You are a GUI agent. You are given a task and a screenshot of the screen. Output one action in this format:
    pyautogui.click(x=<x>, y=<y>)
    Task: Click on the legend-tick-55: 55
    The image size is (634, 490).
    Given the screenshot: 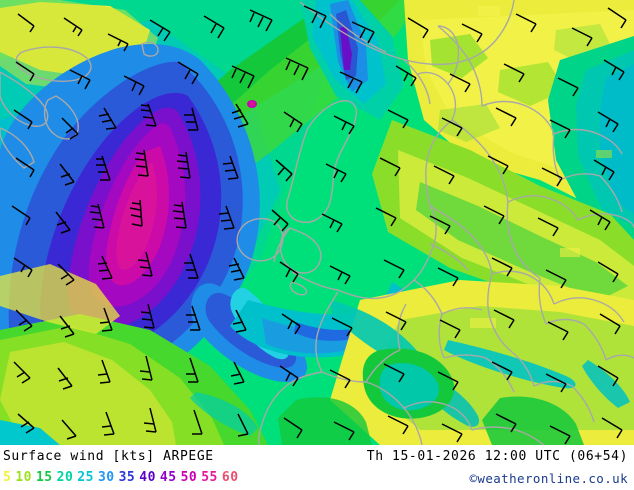 What is the action you would take?
    pyautogui.click(x=209, y=477)
    